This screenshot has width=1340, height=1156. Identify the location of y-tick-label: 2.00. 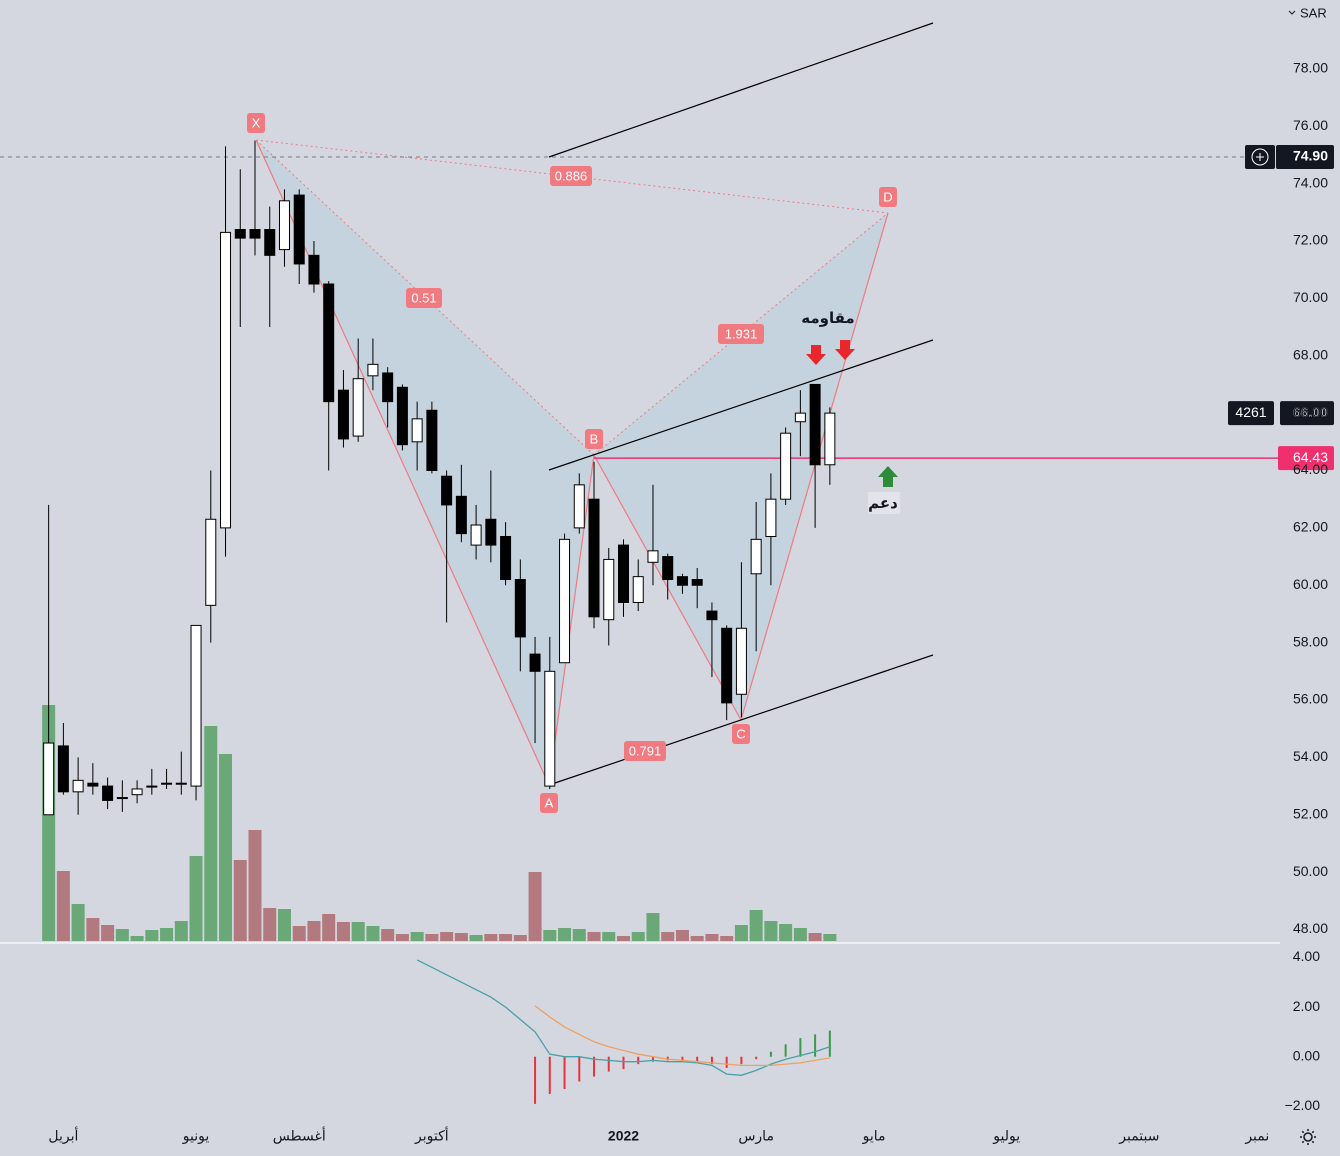
(1306, 1006).